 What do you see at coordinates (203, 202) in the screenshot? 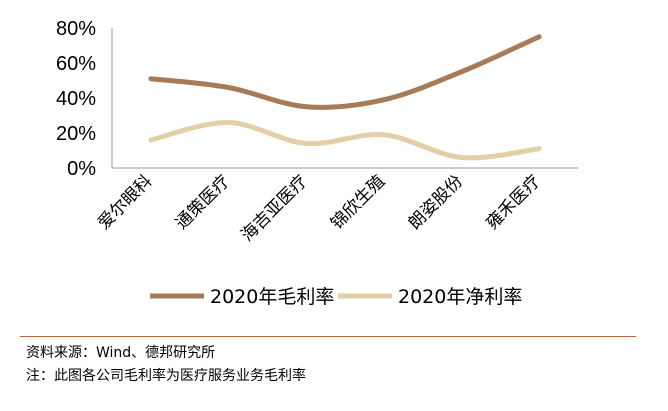
I see `x-tick-label: 通策医疗` at bounding box center [203, 202].